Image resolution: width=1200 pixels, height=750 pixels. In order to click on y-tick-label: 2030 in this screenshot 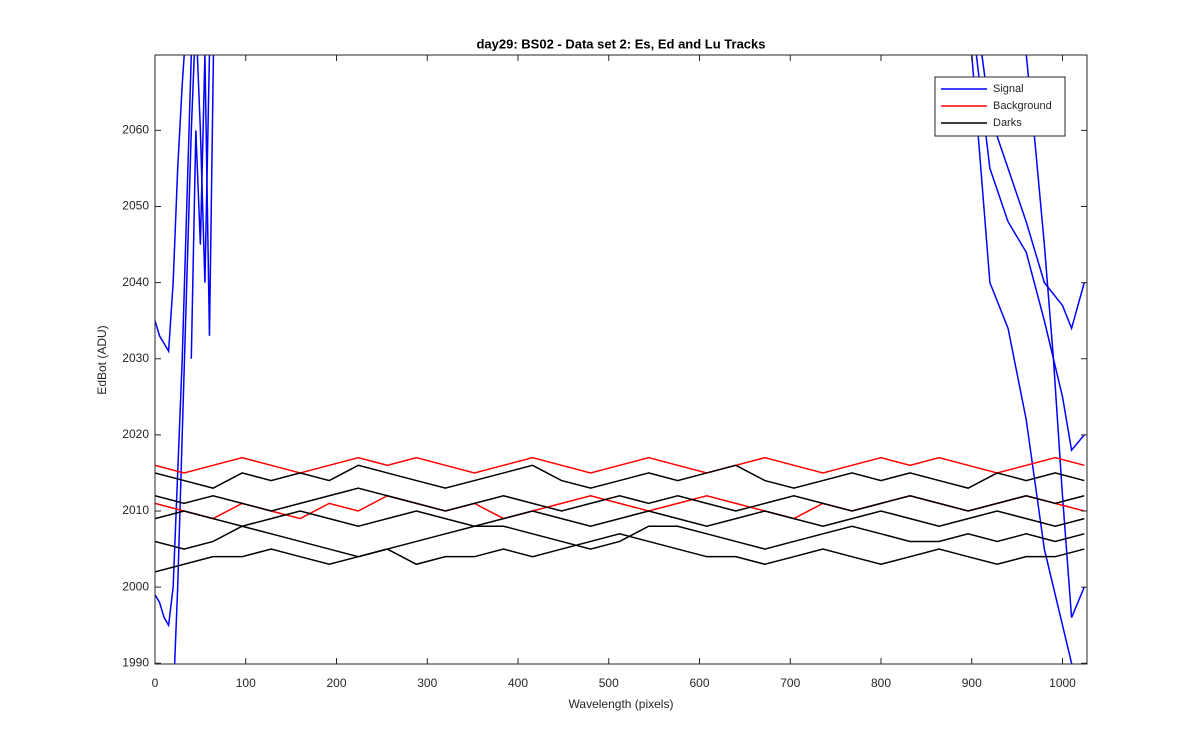, I will do `click(135, 358)`.